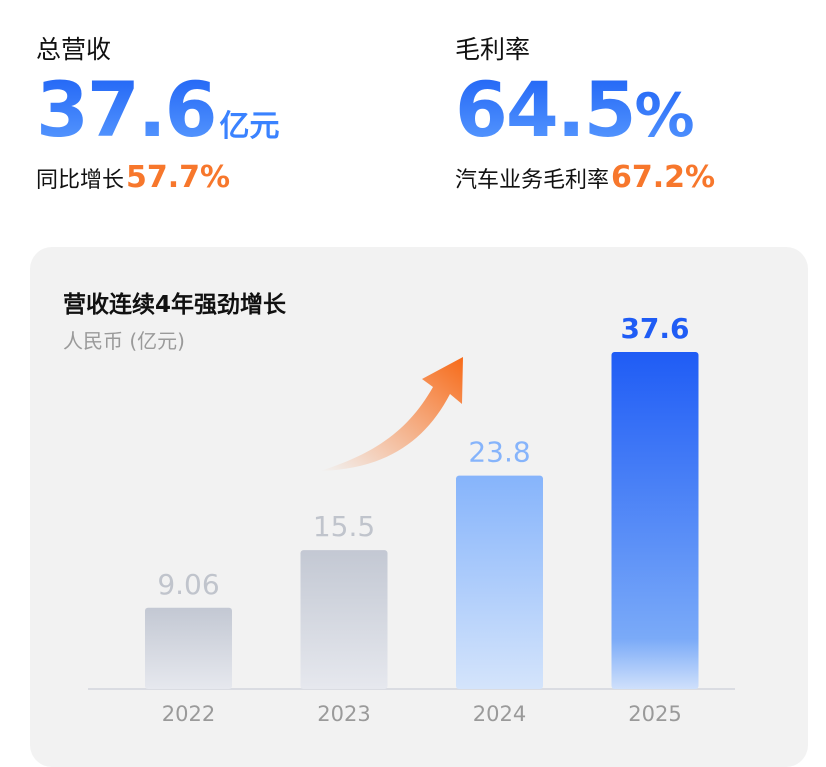 The height and width of the screenshot is (767, 826). What do you see at coordinates (655, 520) in the screenshot?
I see `bar-2025` at bounding box center [655, 520].